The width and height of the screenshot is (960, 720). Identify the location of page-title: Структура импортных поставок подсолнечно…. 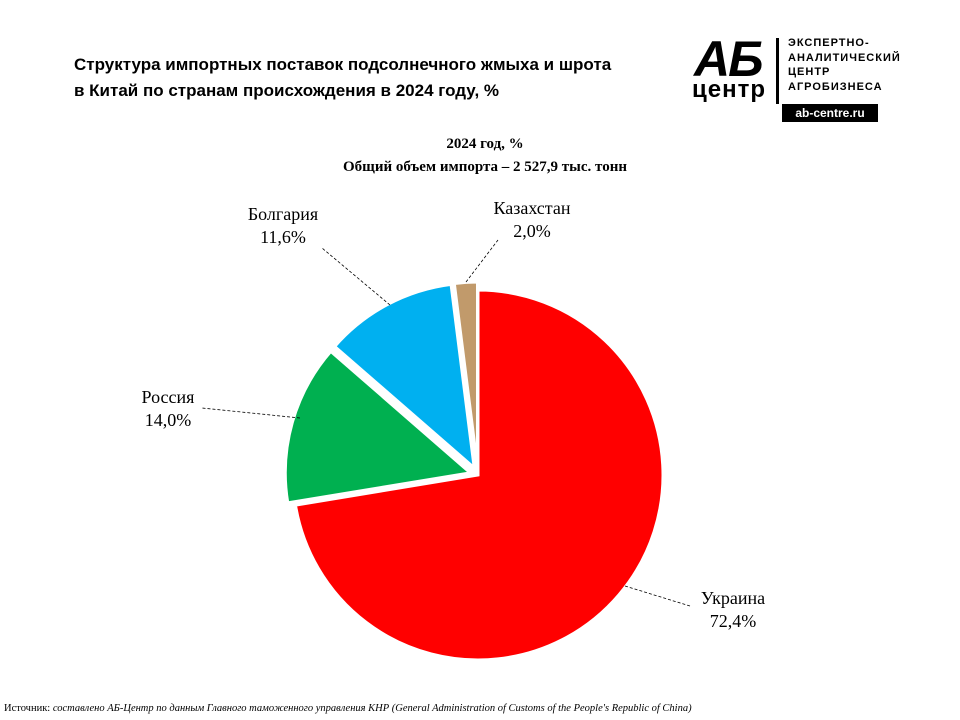
(374, 78).